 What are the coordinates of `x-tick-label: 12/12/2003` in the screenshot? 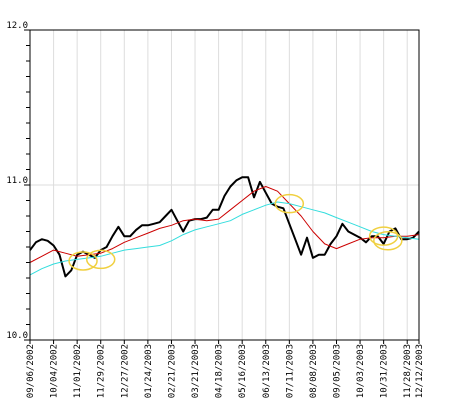 It's located at (420, 371).